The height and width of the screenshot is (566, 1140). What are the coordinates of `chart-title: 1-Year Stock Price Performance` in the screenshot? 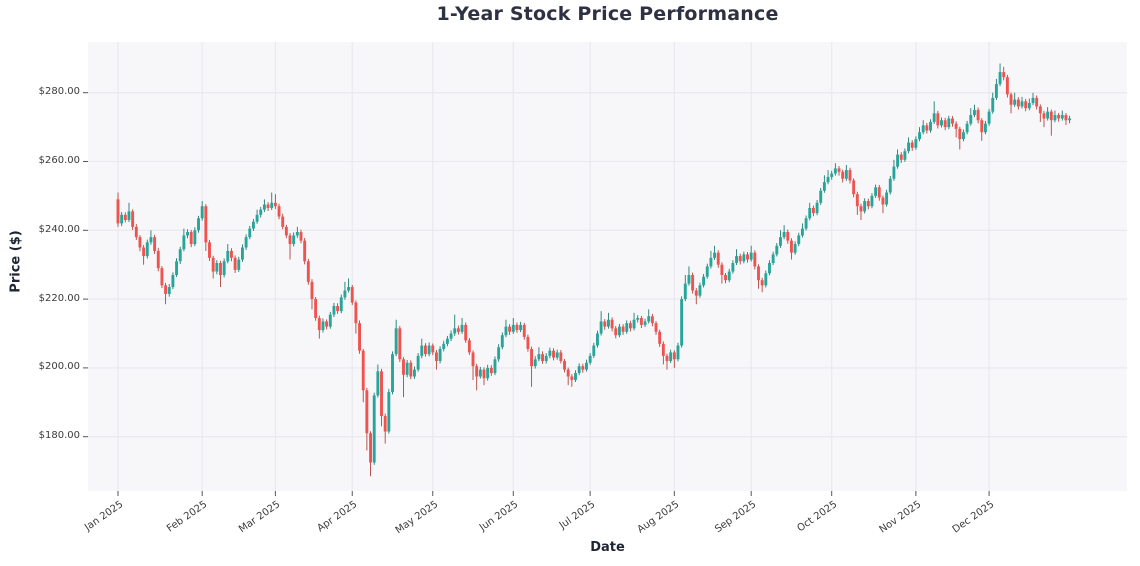 It's located at (607, 14).